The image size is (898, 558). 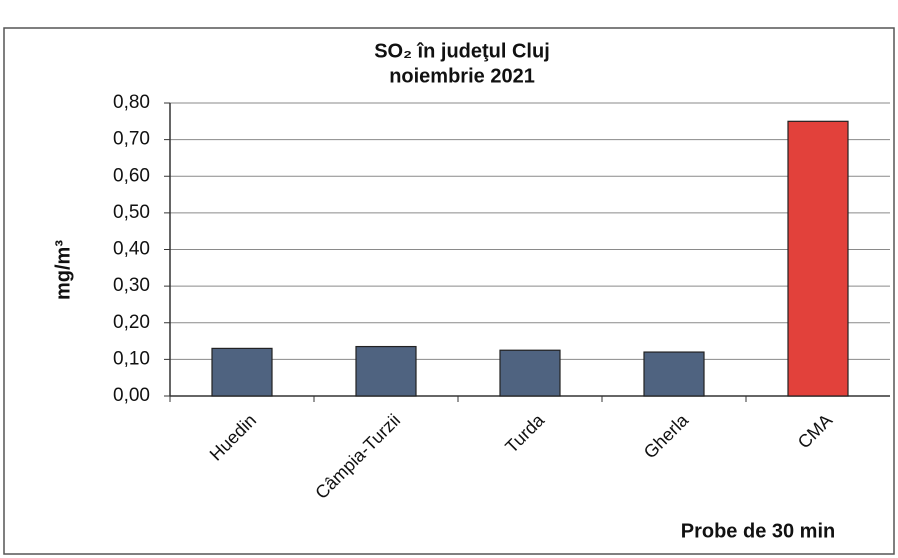 What do you see at coordinates (63, 270) in the screenshot?
I see `y-axis-label: mg/m³` at bounding box center [63, 270].